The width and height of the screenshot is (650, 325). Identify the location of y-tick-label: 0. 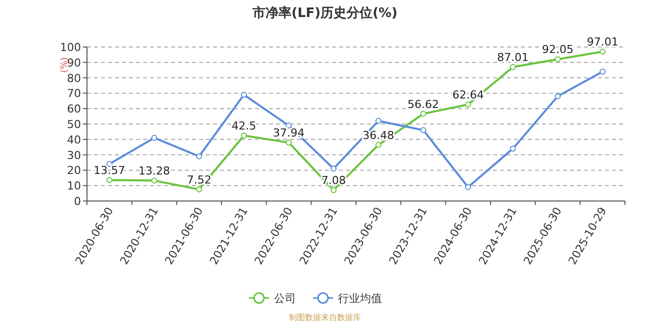
(77, 201).